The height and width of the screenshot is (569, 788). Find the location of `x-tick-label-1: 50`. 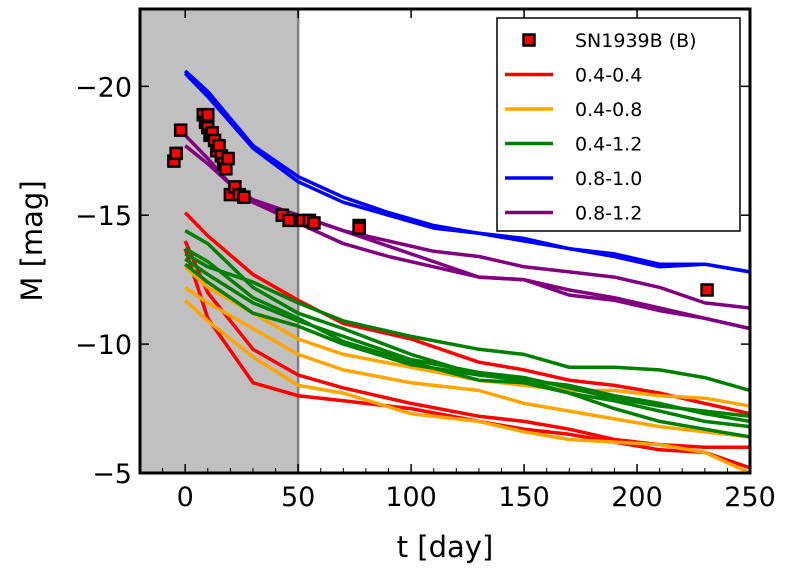

x-tick-label-1: 50 is located at coordinates (298, 497).